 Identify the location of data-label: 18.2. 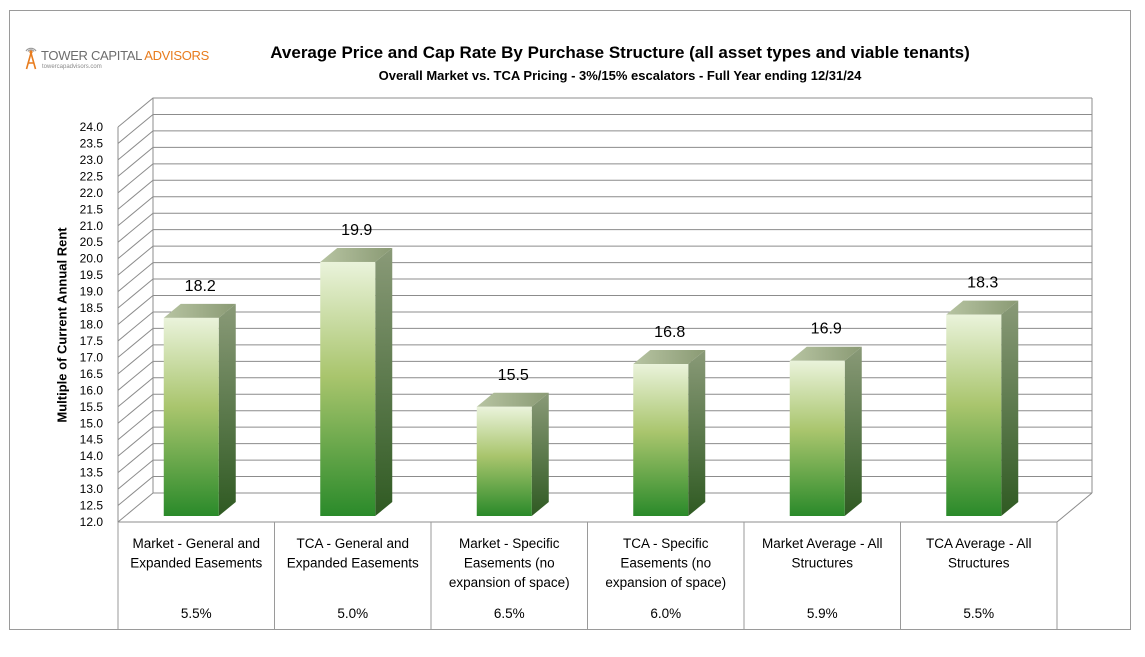
(200, 286).